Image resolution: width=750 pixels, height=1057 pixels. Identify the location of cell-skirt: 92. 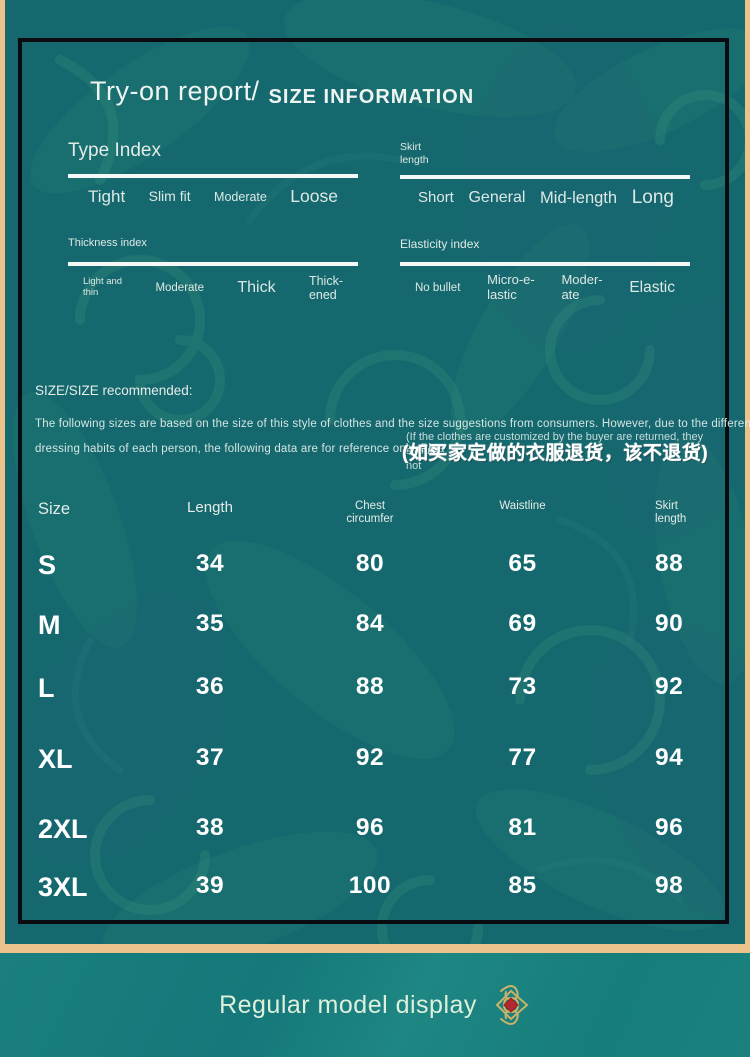
(669, 686).